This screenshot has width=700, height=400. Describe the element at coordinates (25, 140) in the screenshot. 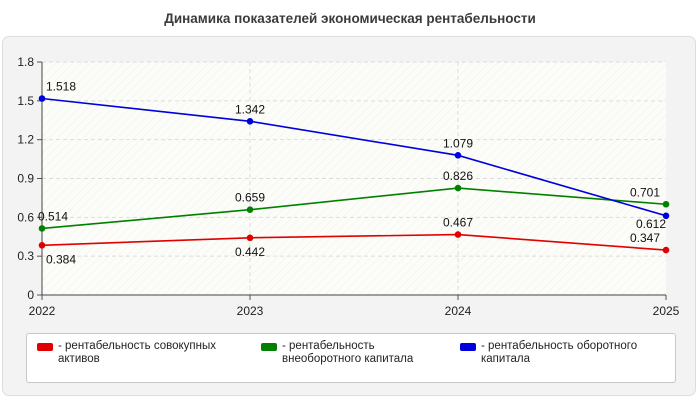

I see `y-tick-label: 1.2` at that location.